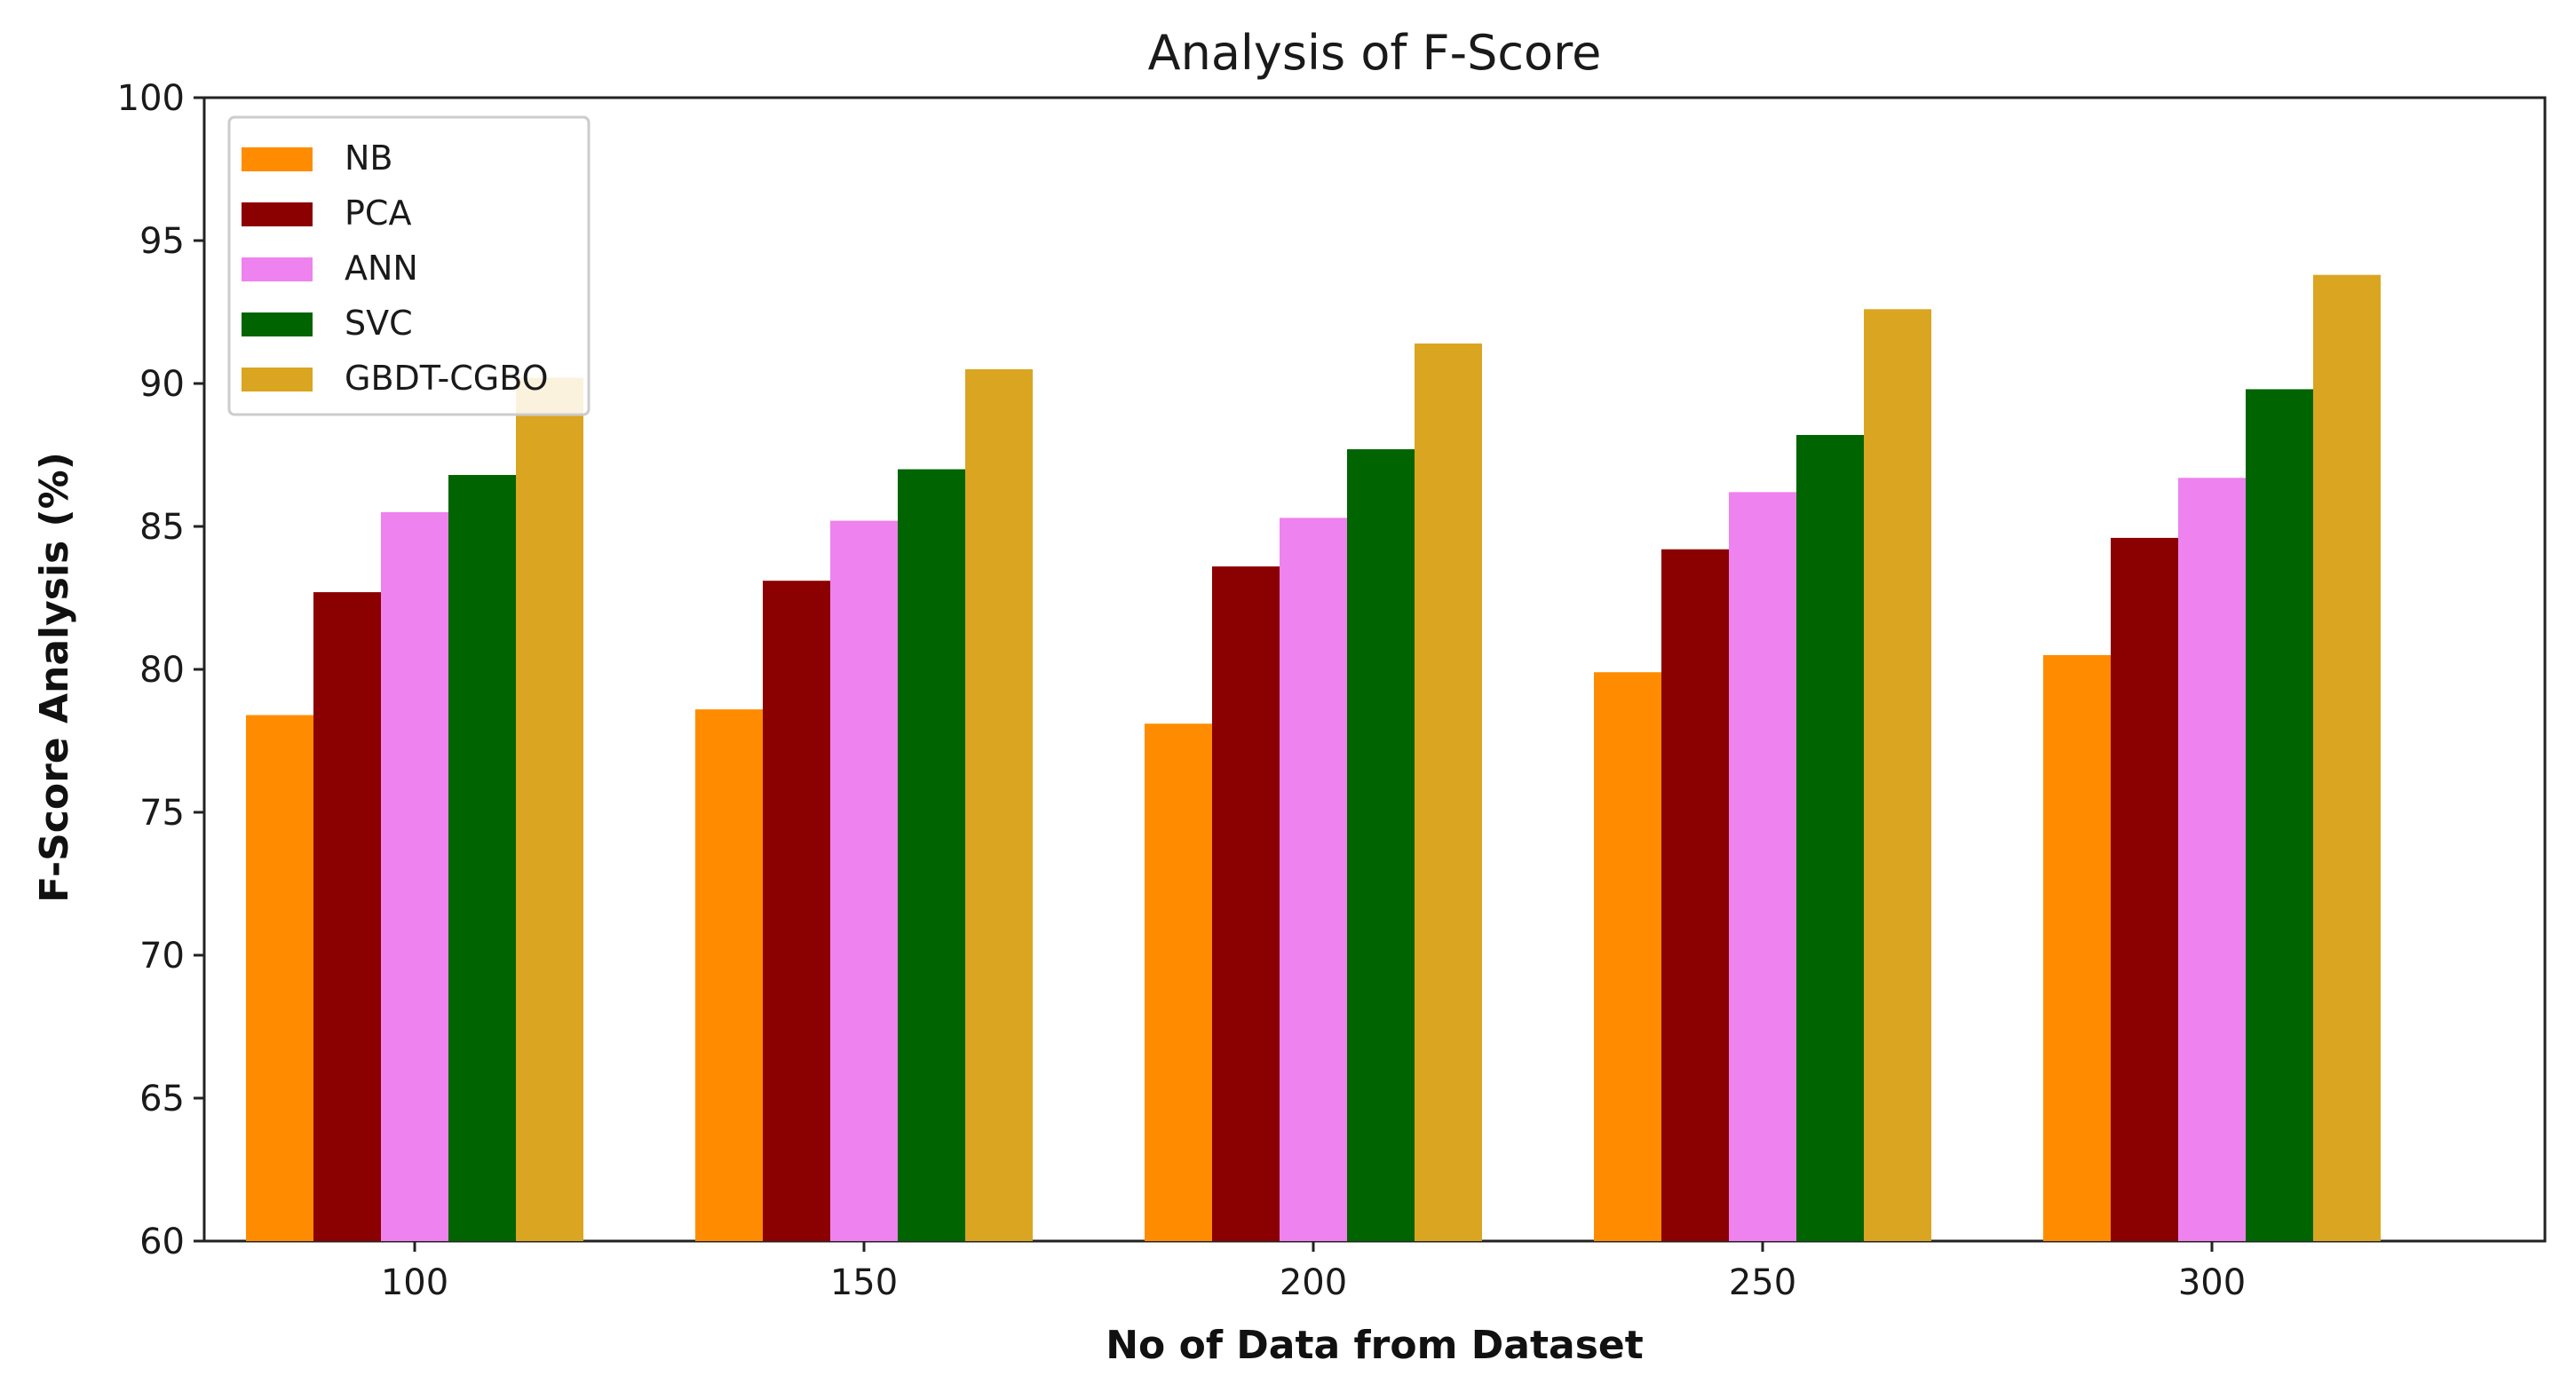 The width and height of the screenshot is (2576, 1376). What do you see at coordinates (162, 384) in the screenshot?
I see `y-tick-label: 90` at bounding box center [162, 384].